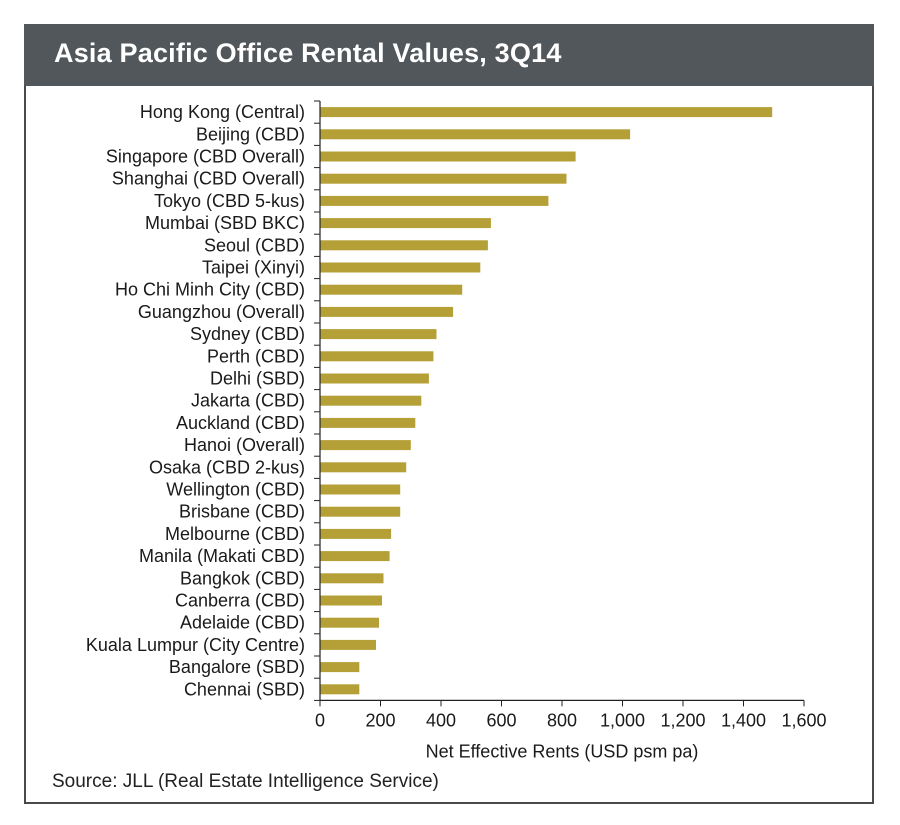 The height and width of the screenshot is (825, 900). What do you see at coordinates (195, 645) in the screenshot?
I see `category-label: Kuala Lumpur (City Centre)` at bounding box center [195, 645].